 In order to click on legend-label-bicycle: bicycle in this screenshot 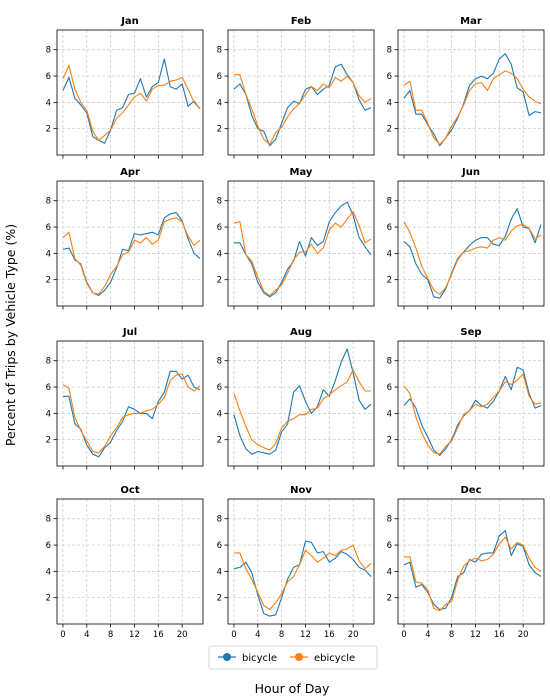, I will do `click(259, 658)`.